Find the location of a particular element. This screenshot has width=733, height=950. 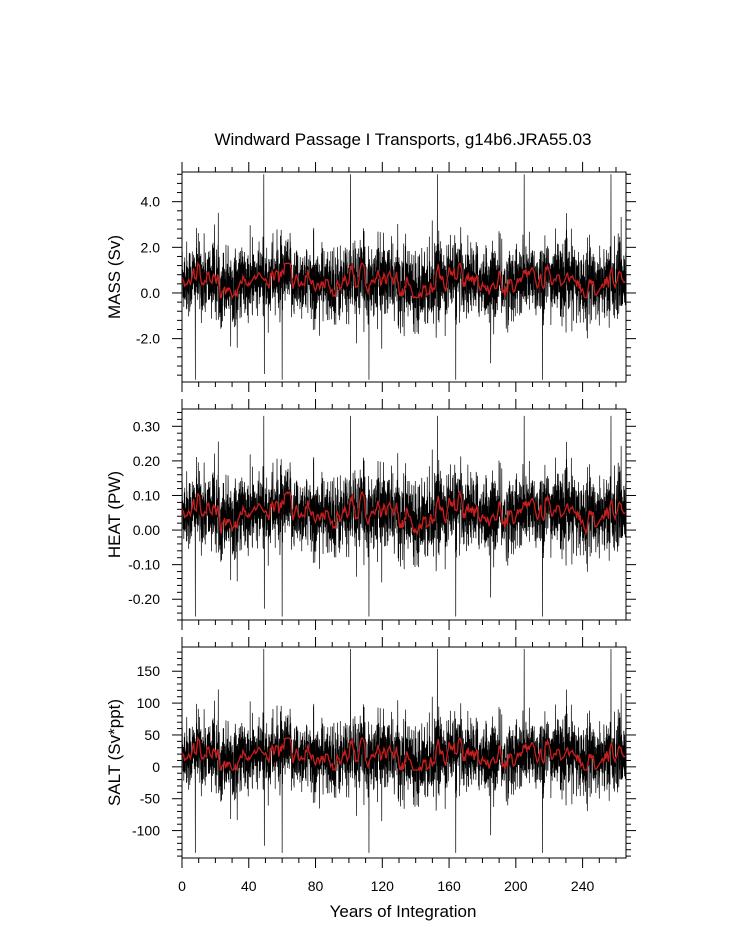

x-tick-label: 160 is located at coordinates (449, 886).